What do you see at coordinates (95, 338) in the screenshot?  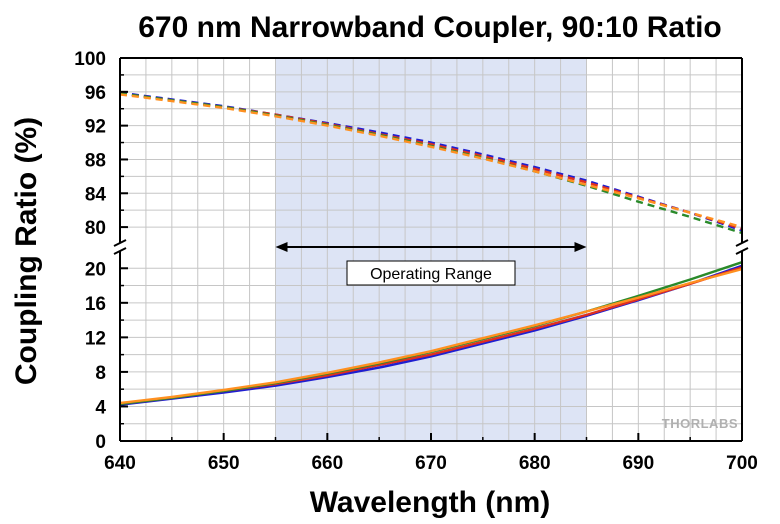 I see `y-tick-label: 12` at bounding box center [95, 338].